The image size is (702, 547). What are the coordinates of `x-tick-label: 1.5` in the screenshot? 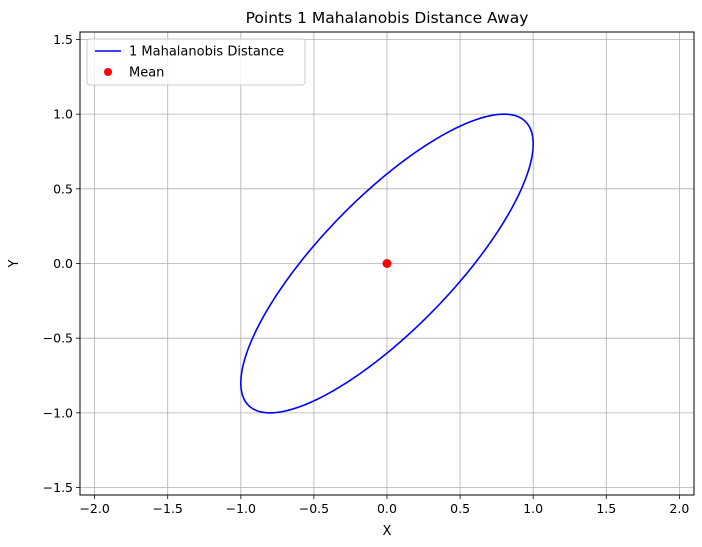 It's located at (606, 508).